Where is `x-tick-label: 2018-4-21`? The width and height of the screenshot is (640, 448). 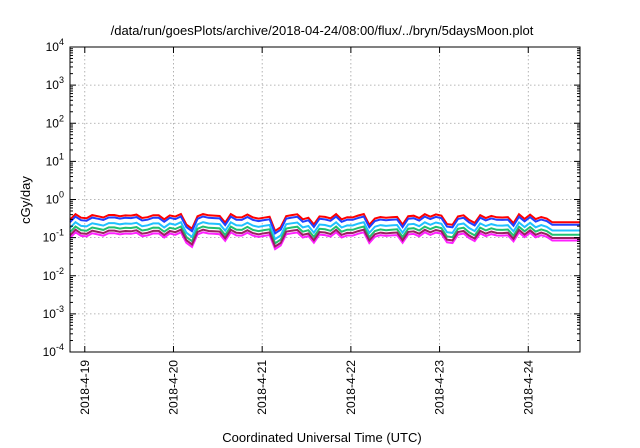
x-tick-label: 2018-4-21 is located at coordinates (262, 387).